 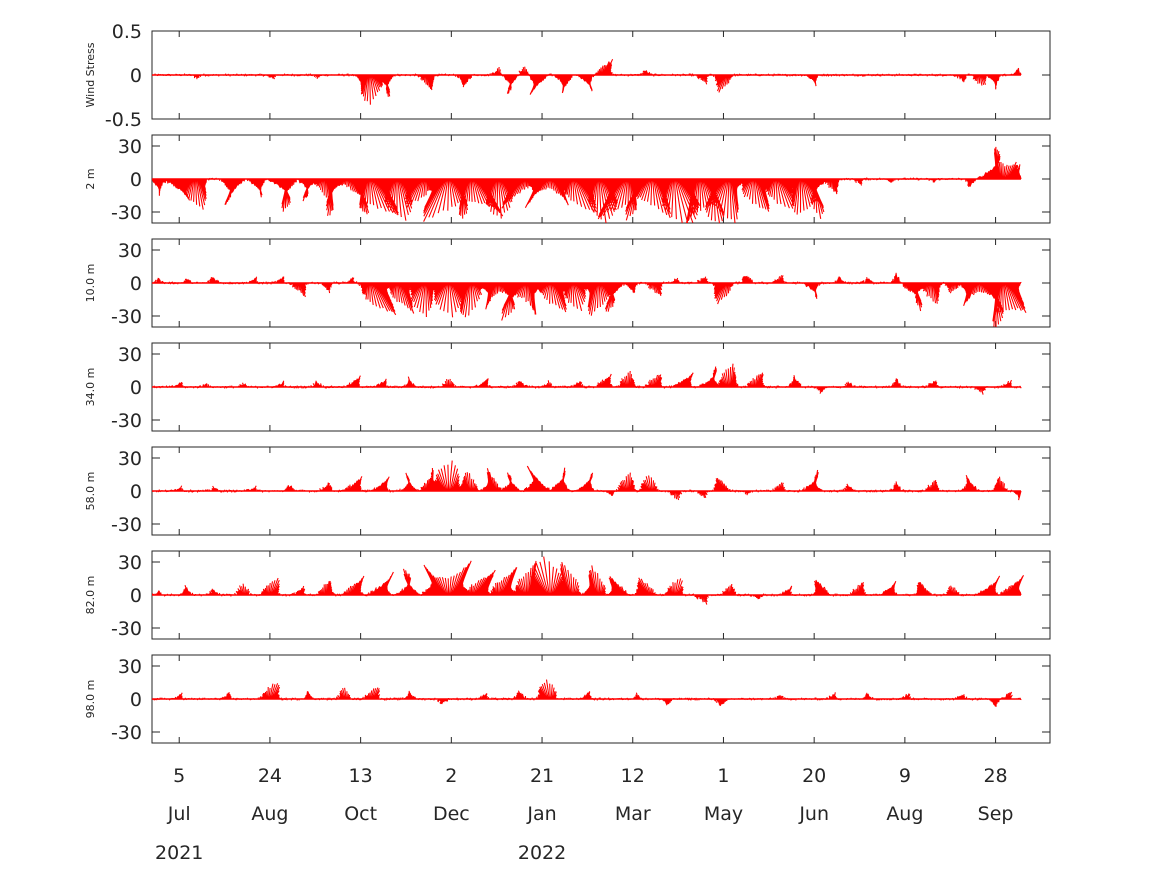 I want to click on panel-5: 30 0 -30 82.0 m, so click(x=567, y=595).